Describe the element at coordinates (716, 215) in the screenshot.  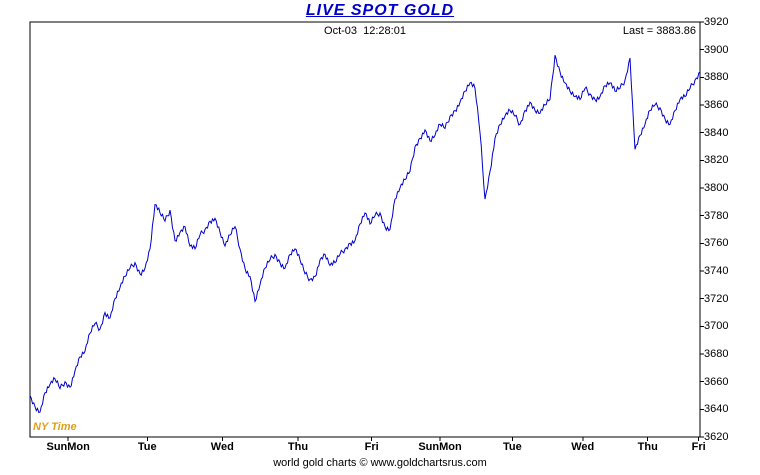
I see `y-axis-label: 3780` at that location.